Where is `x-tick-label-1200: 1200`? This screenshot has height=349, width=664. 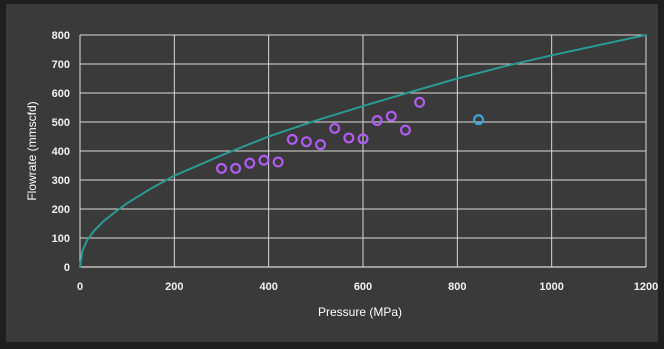 x-tick-label-1200: 1200 is located at coordinates (646, 287).